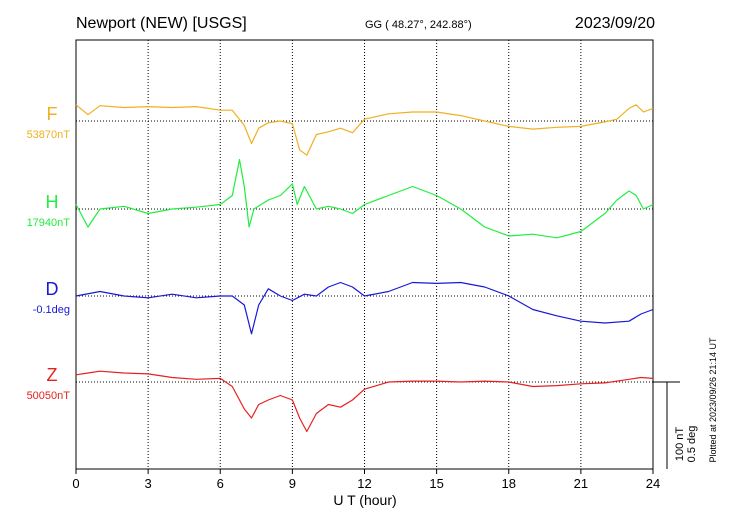 This screenshot has width=730, height=520. What do you see at coordinates (364, 401) in the screenshot?
I see `trace-z` at bounding box center [364, 401].